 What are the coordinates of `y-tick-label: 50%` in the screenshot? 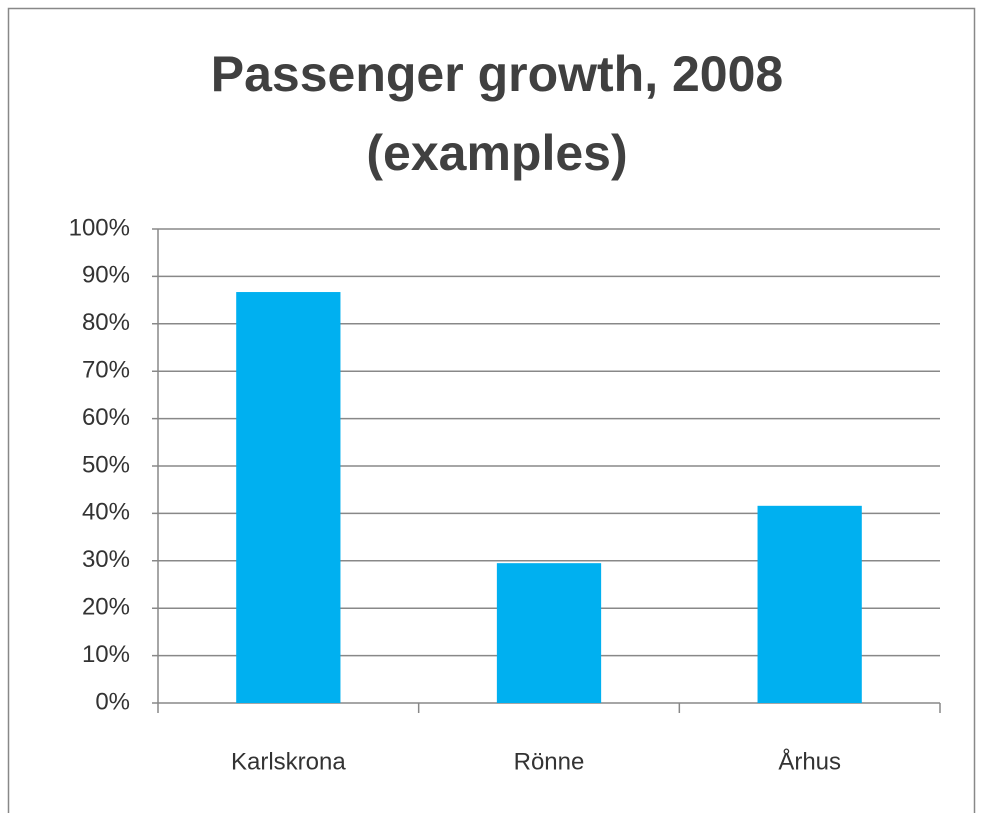 It's located at (106, 464).